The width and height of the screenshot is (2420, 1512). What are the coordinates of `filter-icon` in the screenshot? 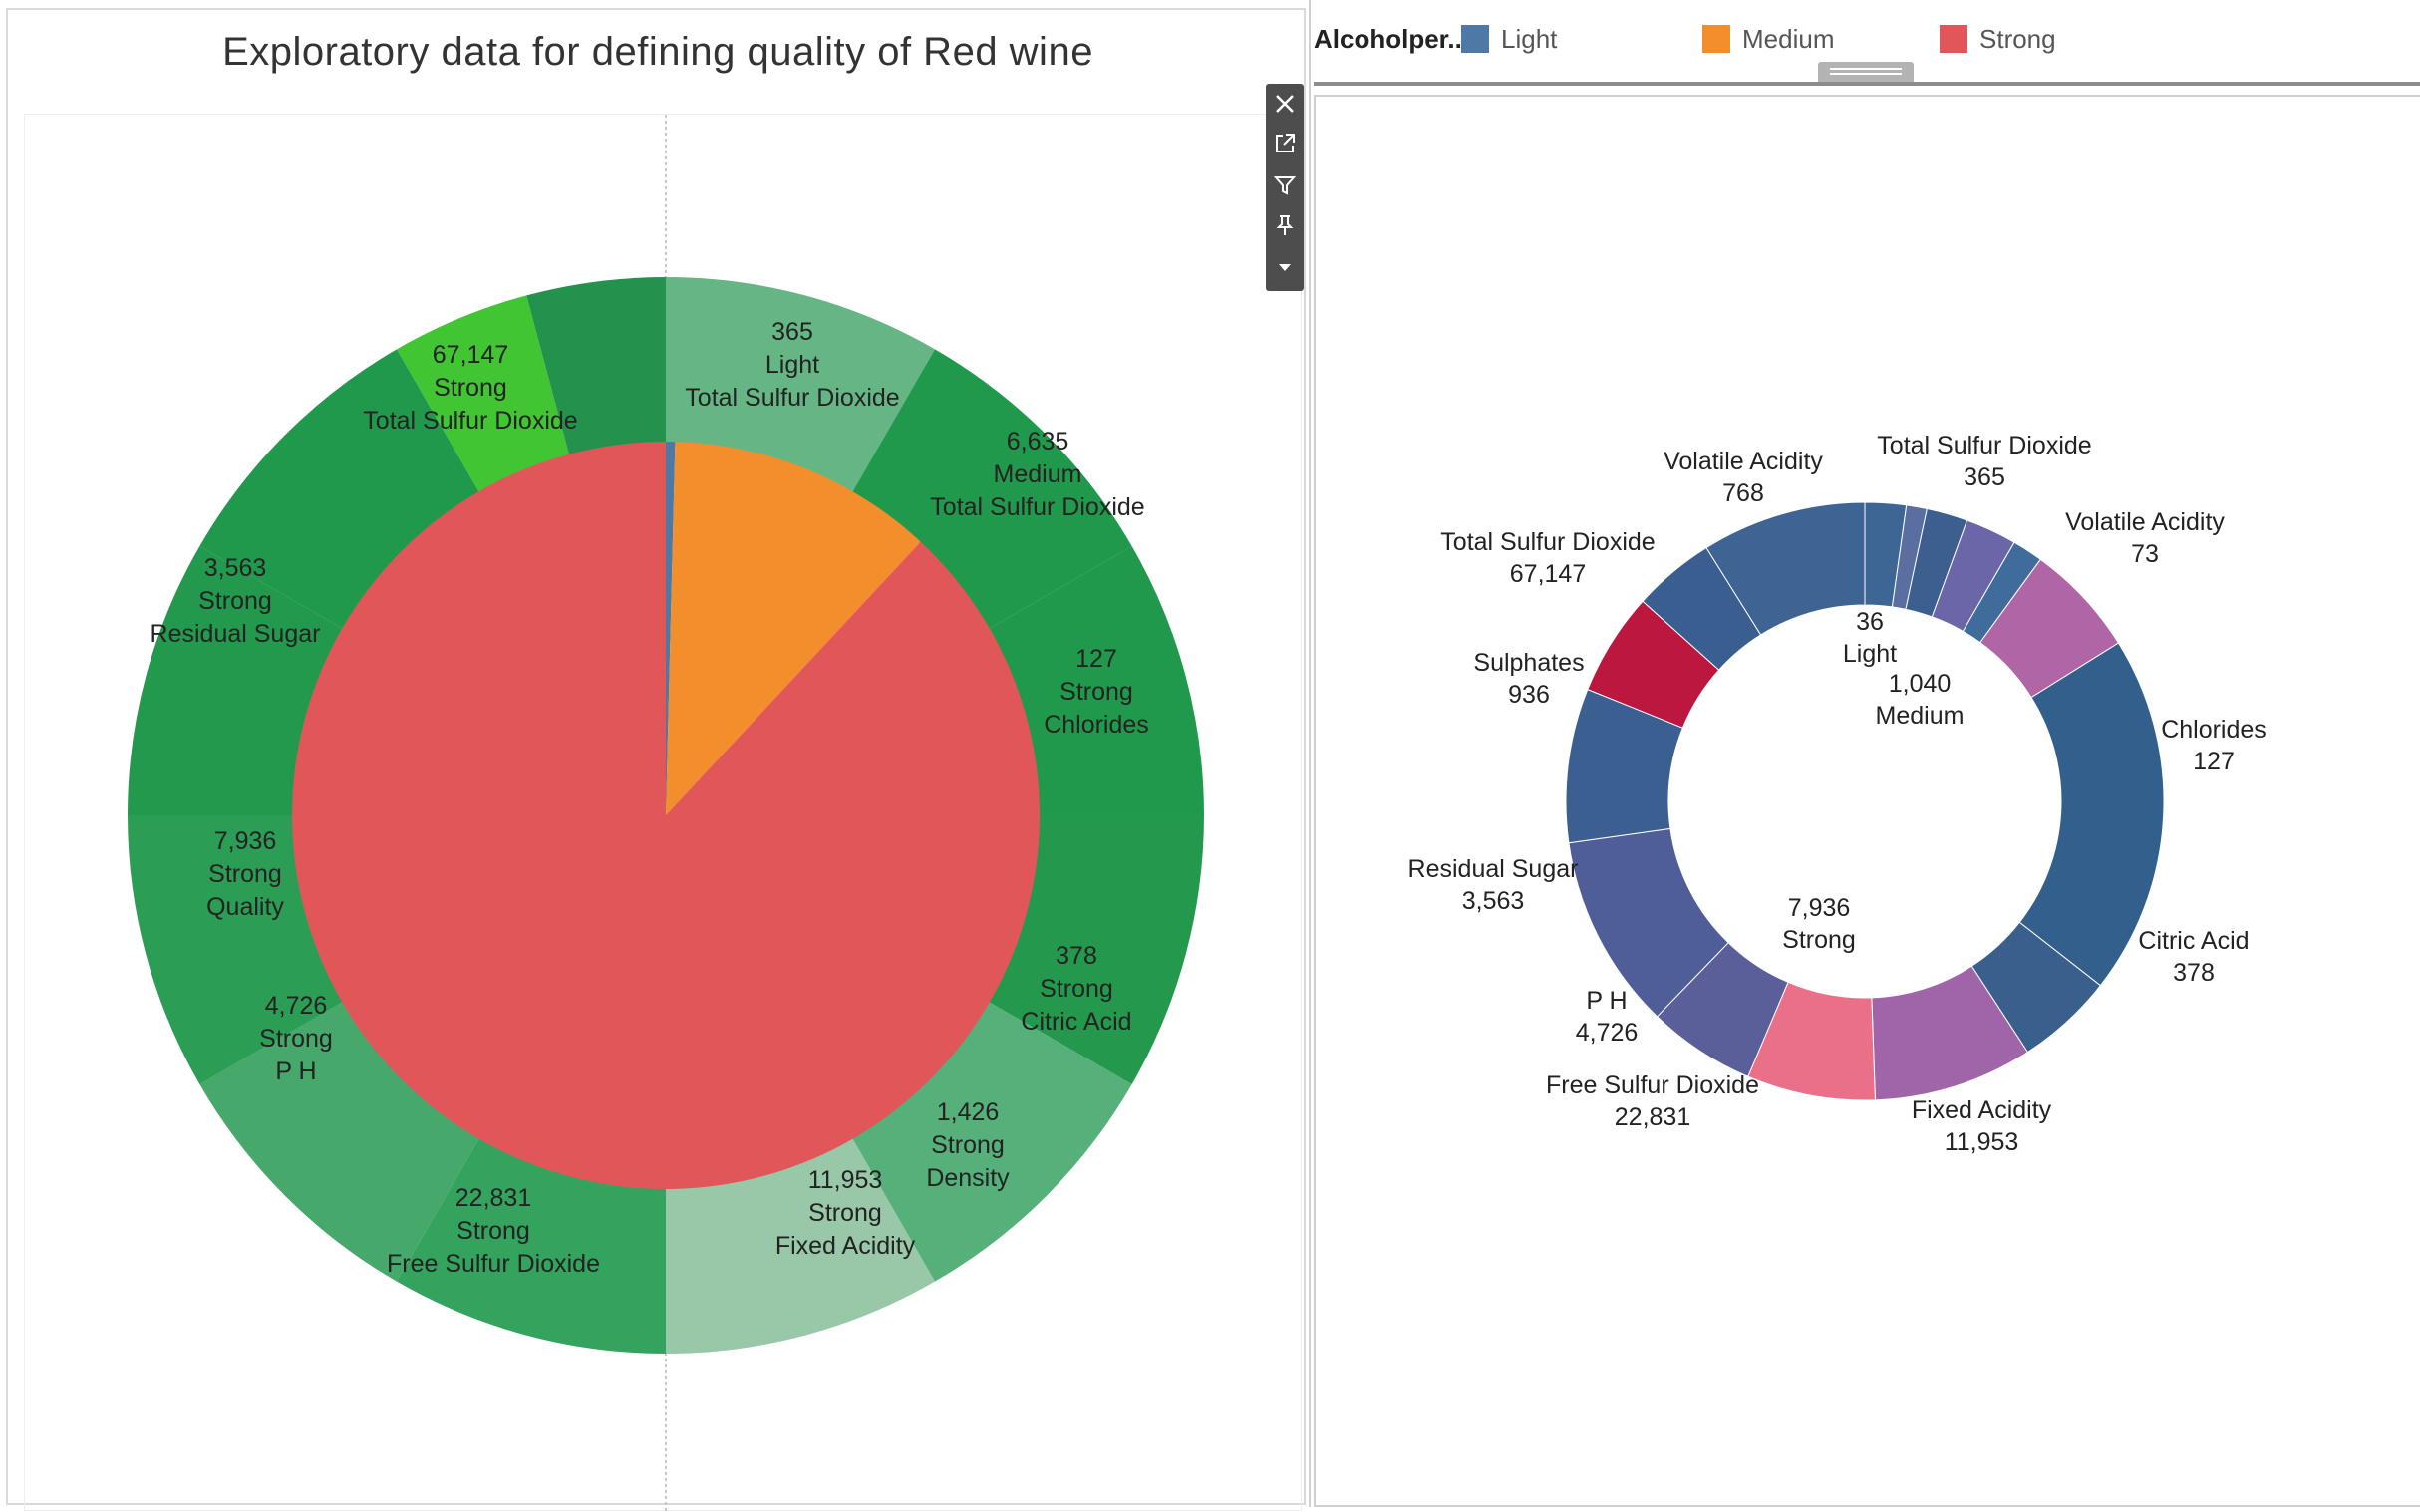 It's located at (1285, 185).